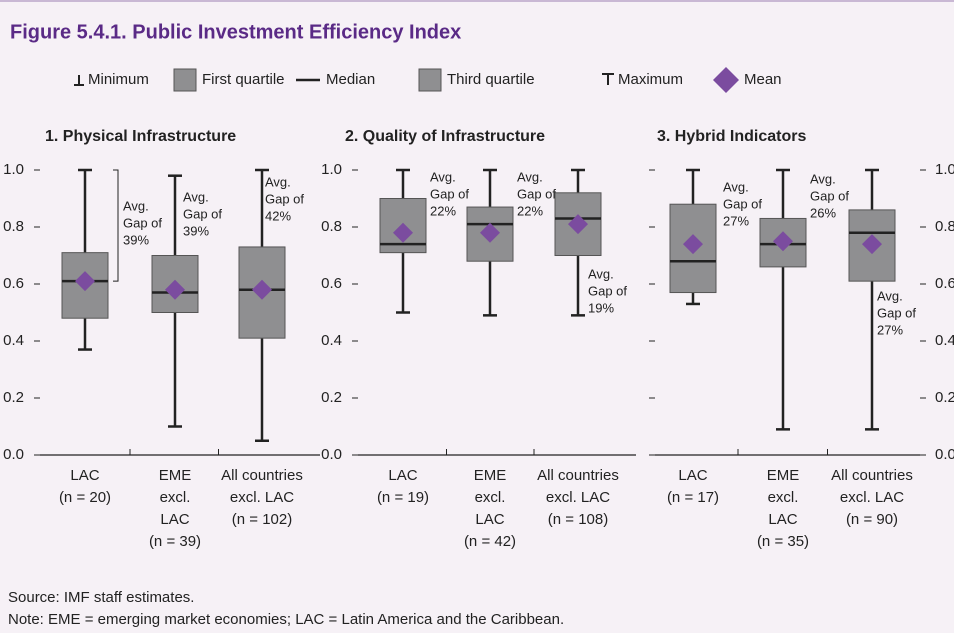 The height and width of the screenshot is (633, 954). What do you see at coordinates (731, 136) in the screenshot?
I see `panel-title: 3. Hybrid Indicators` at bounding box center [731, 136].